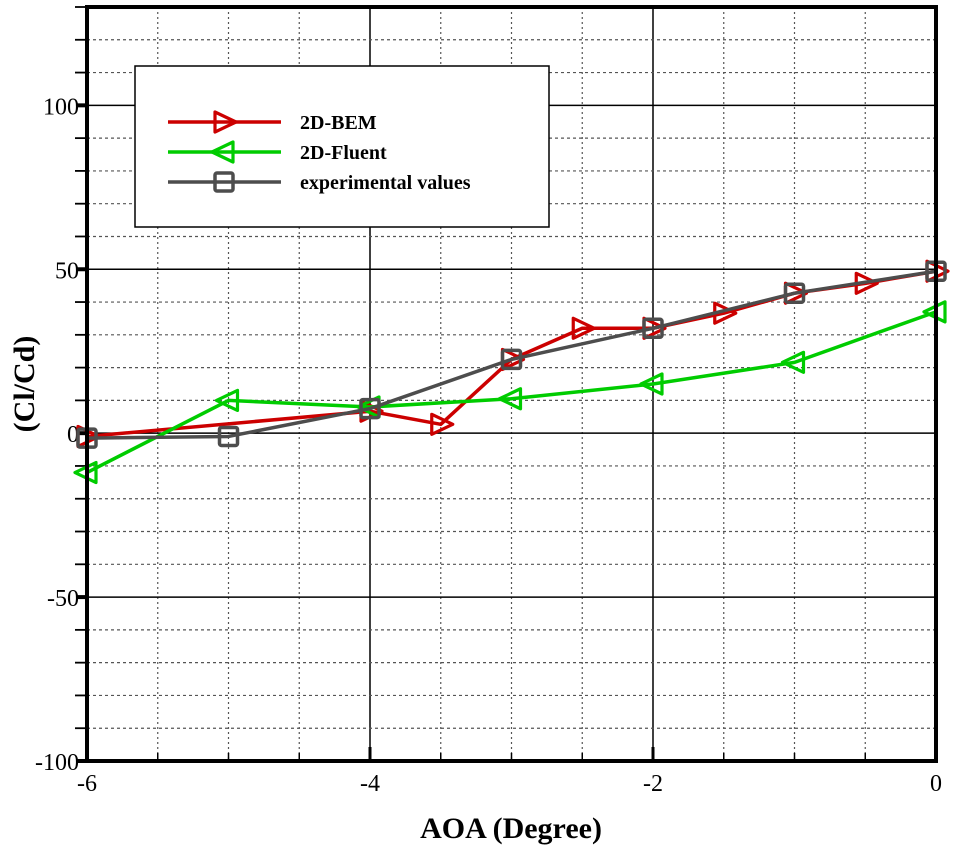 The height and width of the screenshot is (850, 955). I want to click on legend-box, so click(342, 146).